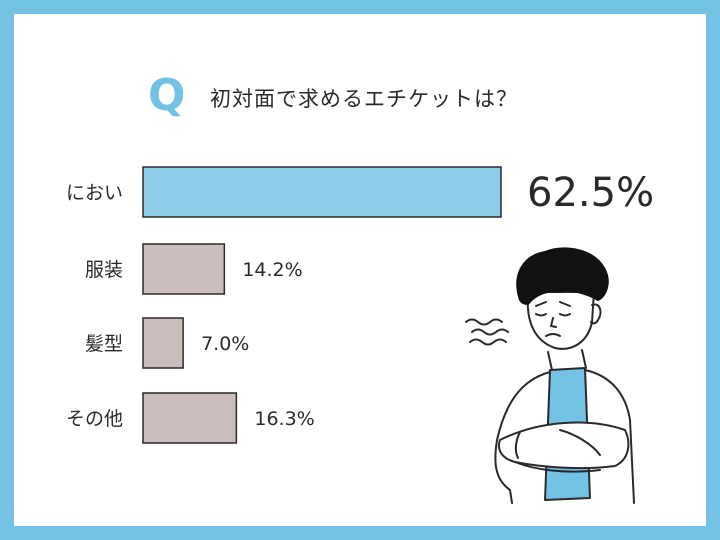 The width and height of the screenshot is (720, 540). I want to click on data-label: 16.3%, so click(284, 419).